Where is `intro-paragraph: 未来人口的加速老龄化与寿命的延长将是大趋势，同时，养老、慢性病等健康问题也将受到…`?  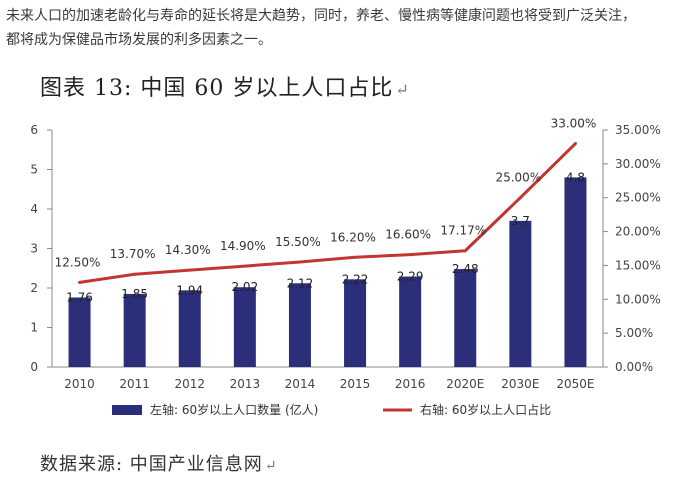
intro-paragraph: 未来人口的加速老龄化与寿命的延长将是大趋势，同时，养老、慢性病等健康问题也将受到… is located at coordinates (339, 28).